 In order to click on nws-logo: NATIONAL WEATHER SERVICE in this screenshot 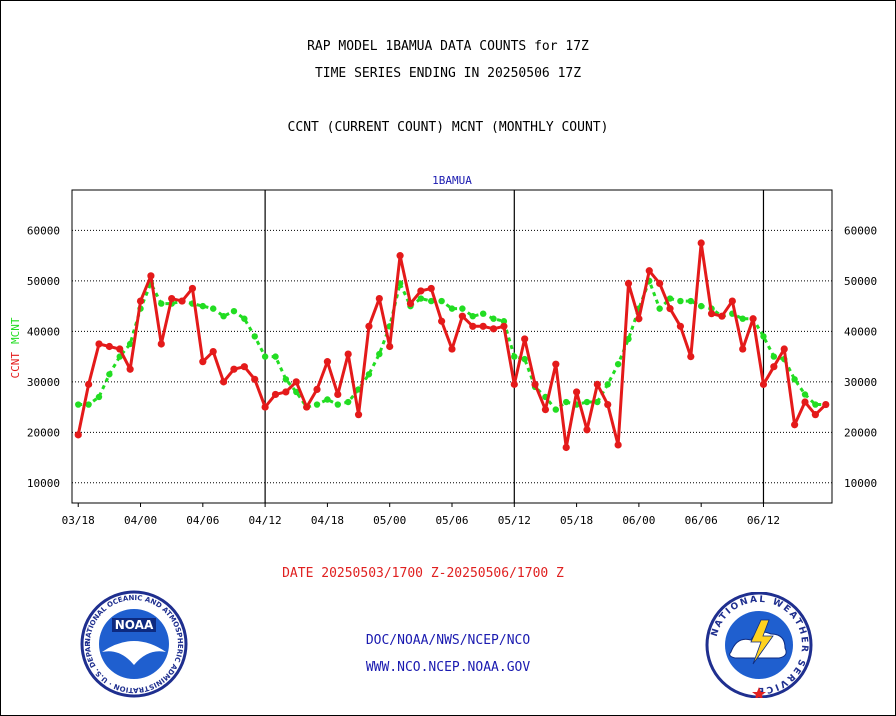, I will do `click(759, 645)`.